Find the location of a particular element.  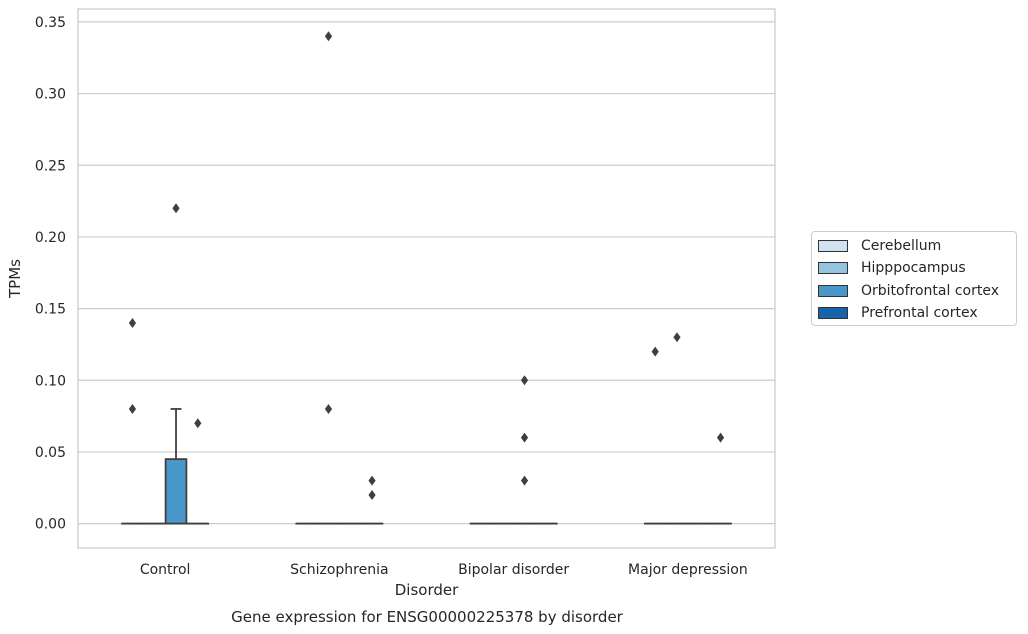

y-tick-label: 0.15 is located at coordinates (50, 310).